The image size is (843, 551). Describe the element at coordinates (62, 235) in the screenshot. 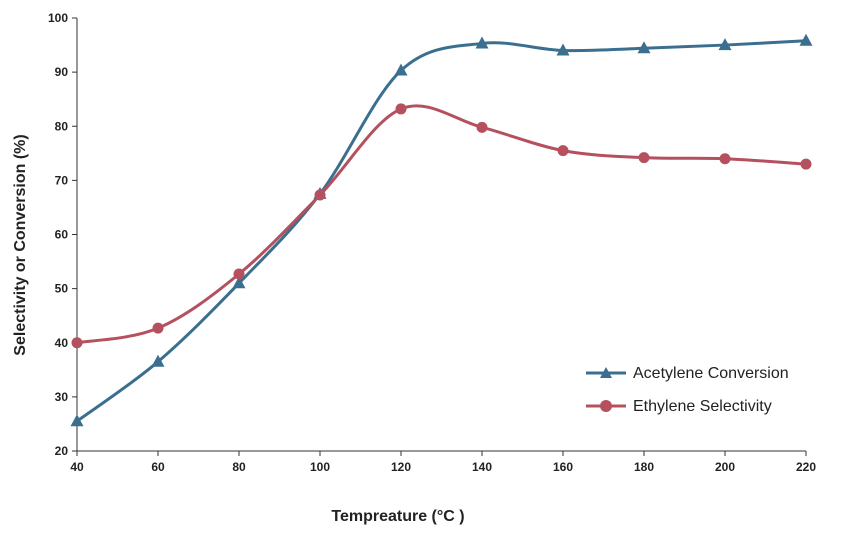

I see `y-tick-label: 60` at that location.